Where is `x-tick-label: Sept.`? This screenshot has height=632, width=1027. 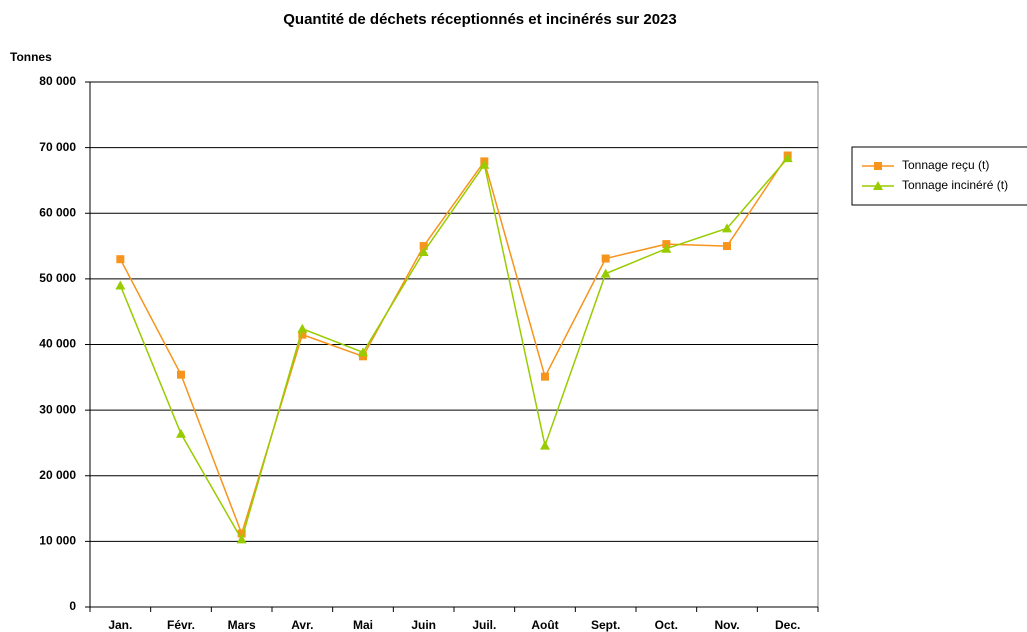
x-tick-label: Sept. is located at coordinates (605, 625).